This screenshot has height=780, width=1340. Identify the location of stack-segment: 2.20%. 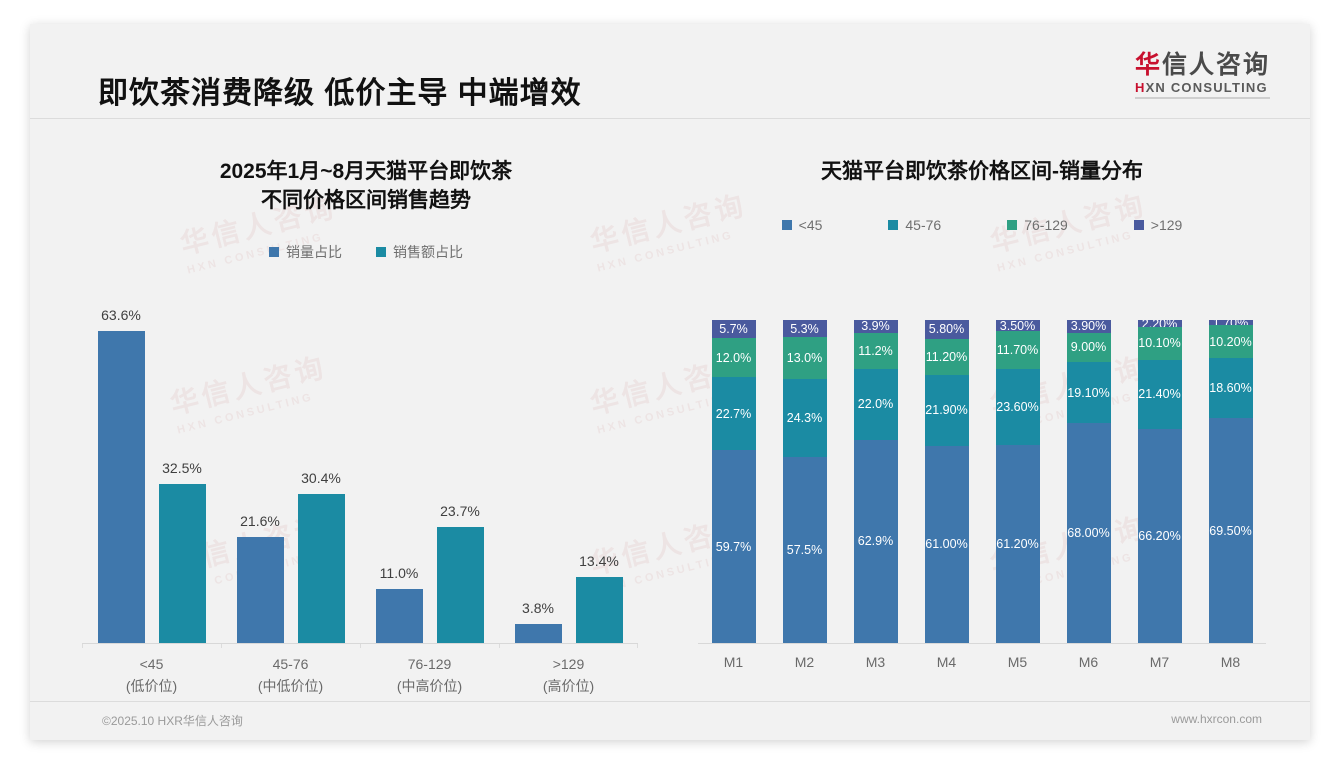
(1159, 324).